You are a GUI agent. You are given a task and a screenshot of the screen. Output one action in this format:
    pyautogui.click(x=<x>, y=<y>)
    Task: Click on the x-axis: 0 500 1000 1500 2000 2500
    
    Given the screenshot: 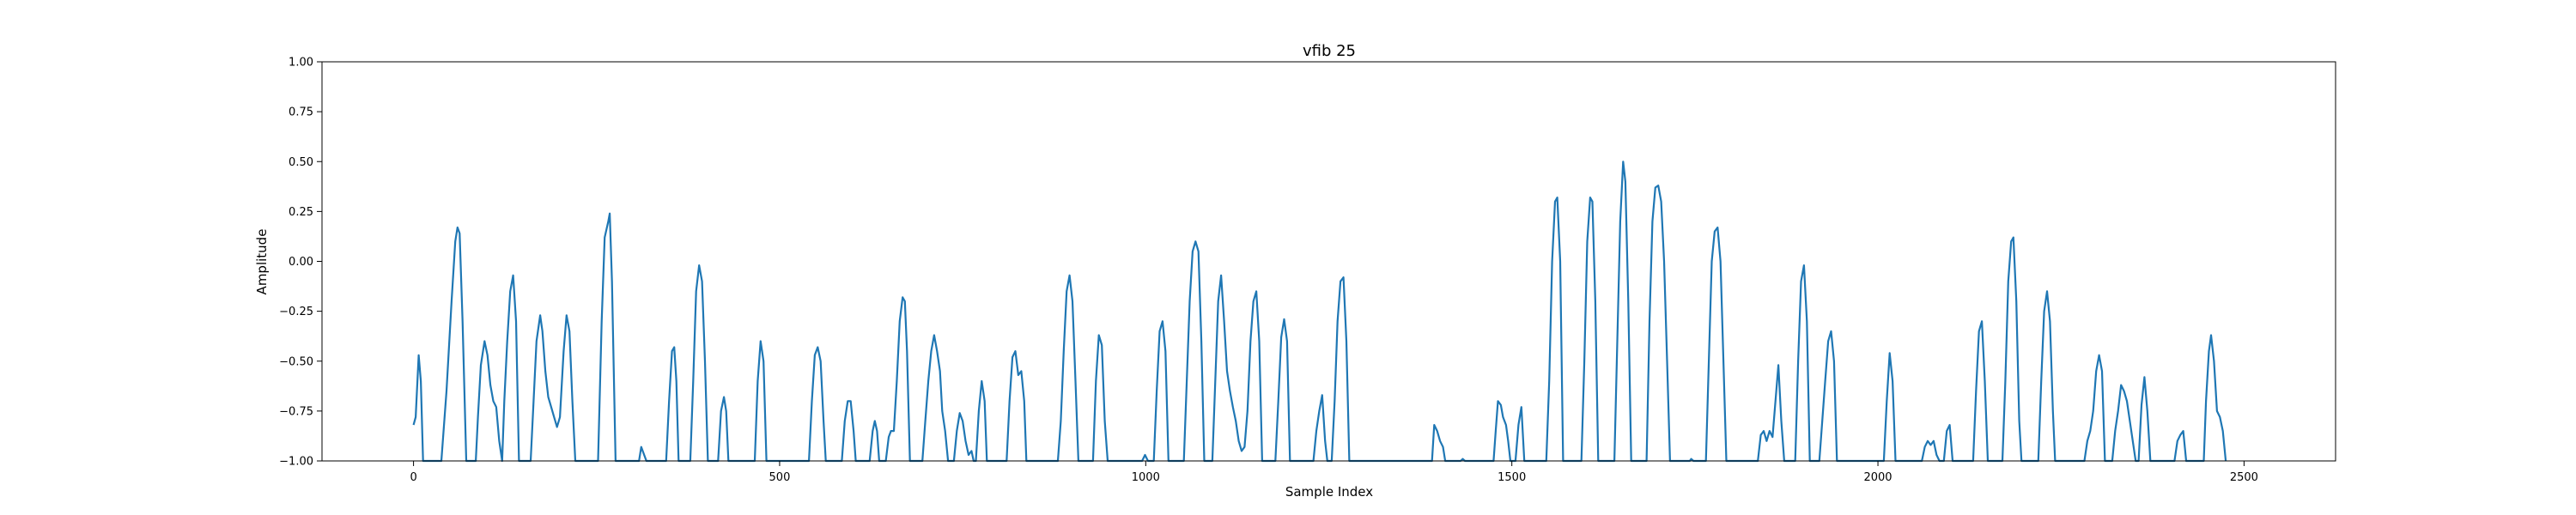 What is the action you would take?
    pyautogui.click(x=1334, y=472)
    